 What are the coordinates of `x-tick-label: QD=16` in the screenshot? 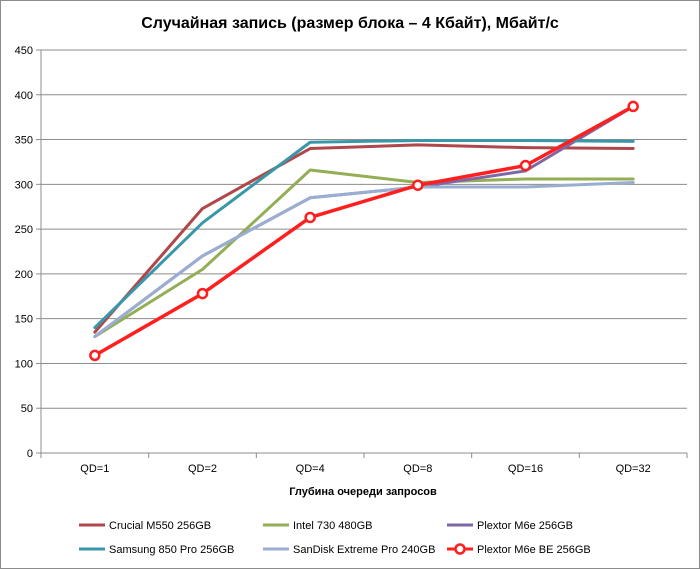 It's located at (525, 469).